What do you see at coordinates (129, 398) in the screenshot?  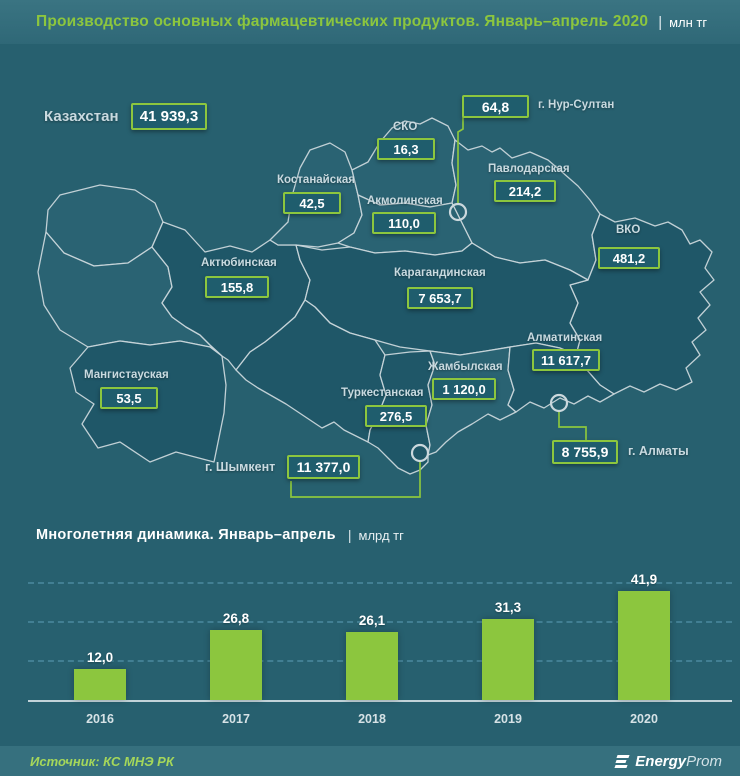 I see `region-value-mangystau: 53,5` at bounding box center [129, 398].